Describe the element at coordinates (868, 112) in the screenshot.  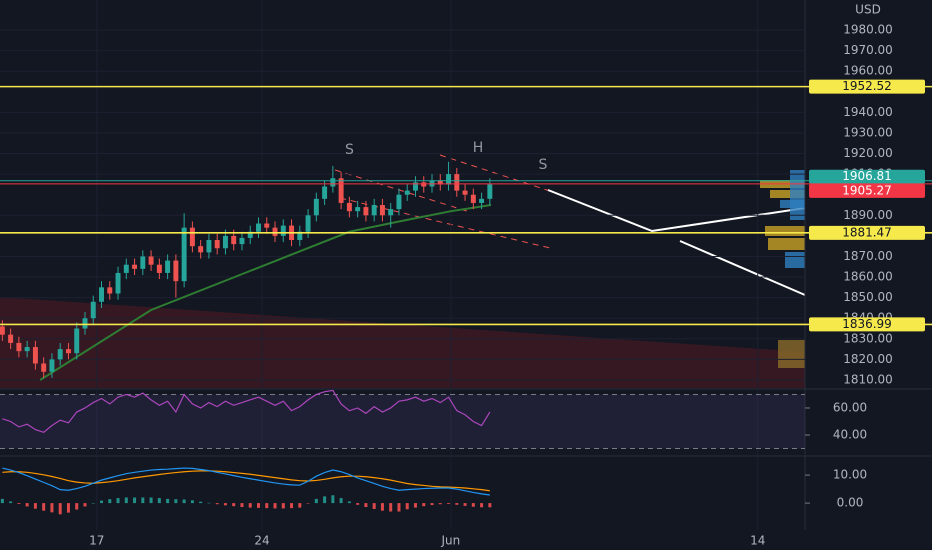
I see `y-tick-label: 1940.00` at that location.